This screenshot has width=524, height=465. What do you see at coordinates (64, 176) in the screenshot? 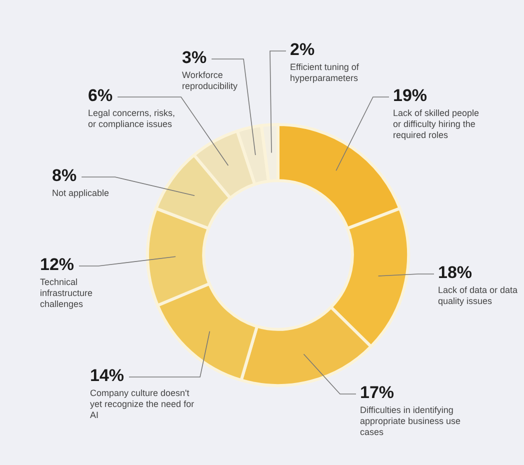
I see `data-label: 8%` at bounding box center [64, 176].